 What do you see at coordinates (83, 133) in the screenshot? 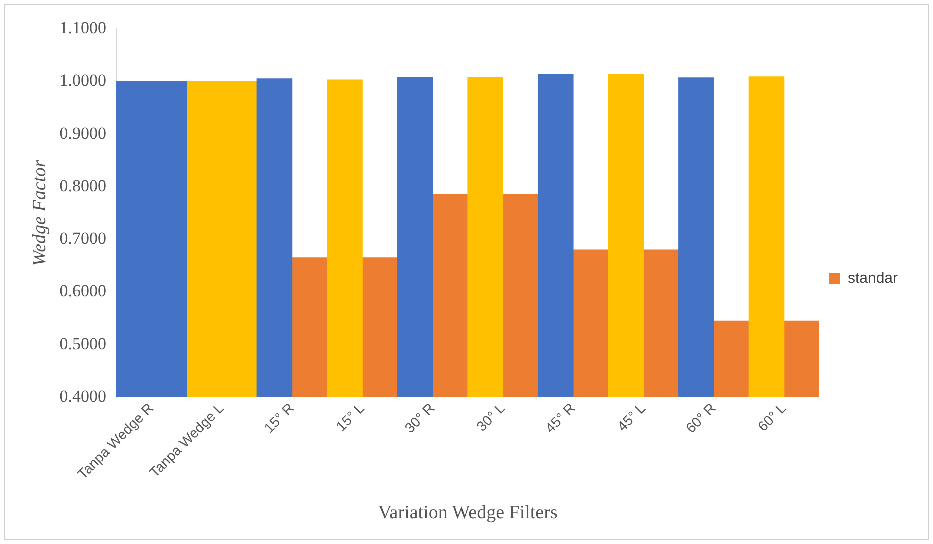
I see `y-tick-label: 0.9000` at bounding box center [83, 133].